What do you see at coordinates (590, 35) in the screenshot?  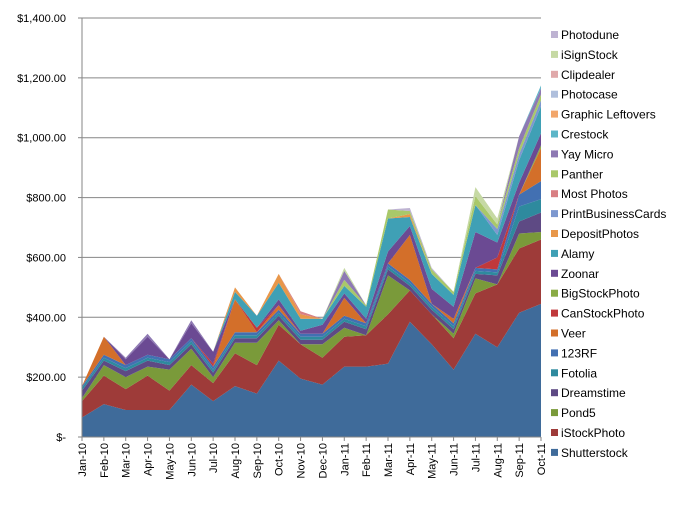 I see `legend-label-photodune: Photodune` at bounding box center [590, 35].